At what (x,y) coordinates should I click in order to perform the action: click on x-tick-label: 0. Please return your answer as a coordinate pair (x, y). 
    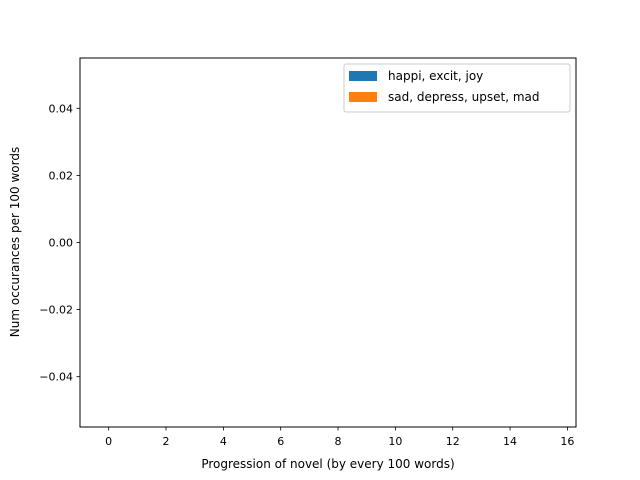
    Looking at the image, I should click on (108, 441).